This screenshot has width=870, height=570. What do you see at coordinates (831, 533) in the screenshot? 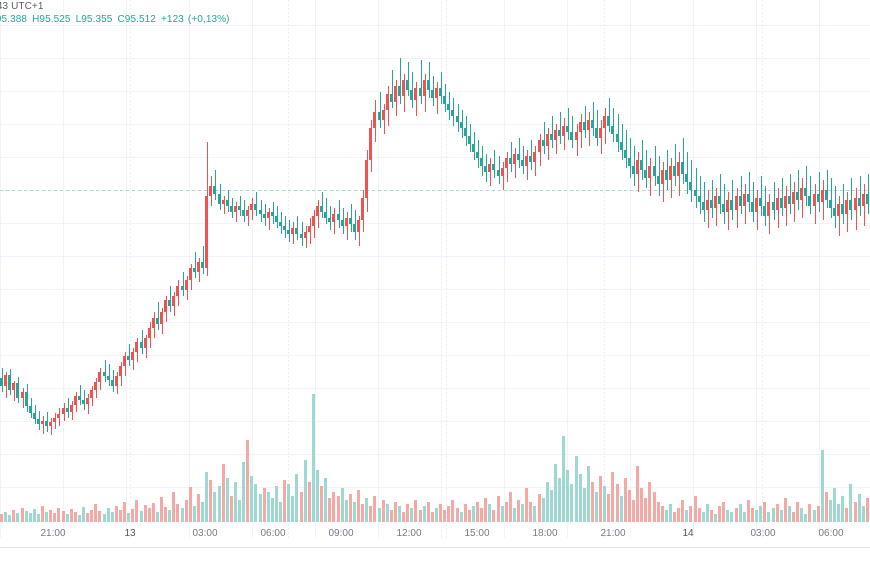
I see `time-axis-tick: 06:00` at bounding box center [831, 533].